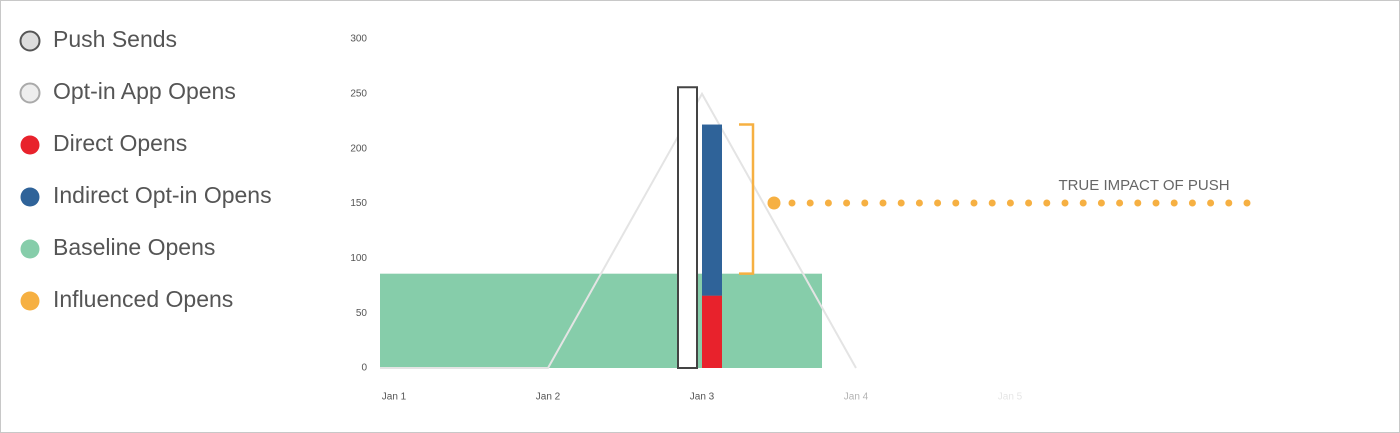  Describe the element at coordinates (362, 313) in the screenshot. I see `y-tick-label: 50` at that location.